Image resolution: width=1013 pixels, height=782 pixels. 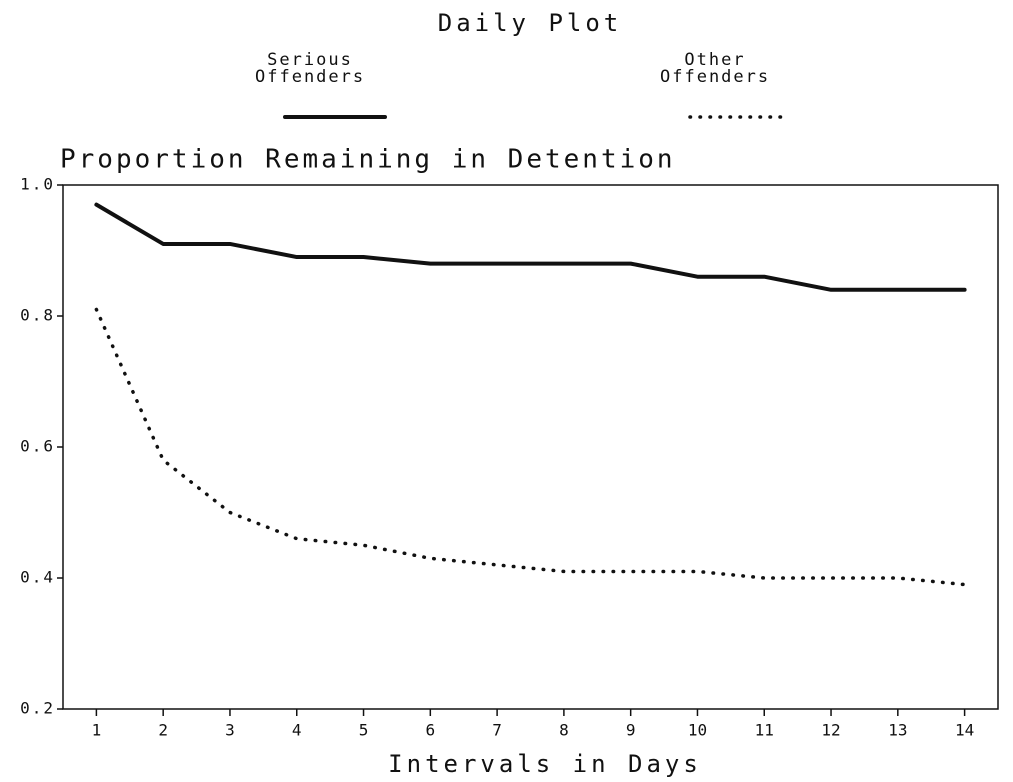 I want to click on x-tick-label: 8, so click(x=564, y=730).